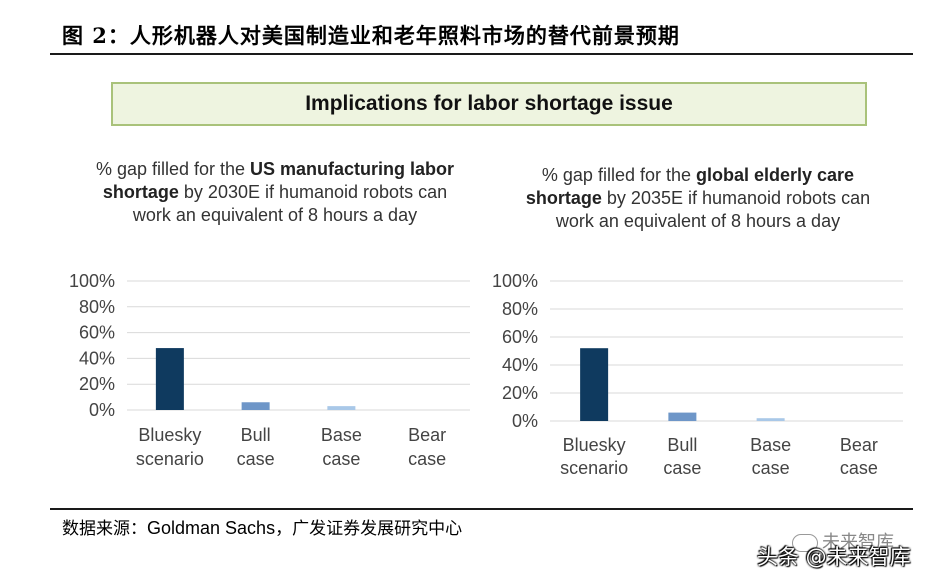 The height and width of the screenshot is (580, 947). I want to click on source-rest: ，广发证券发展研究中心, so click(369, 529).